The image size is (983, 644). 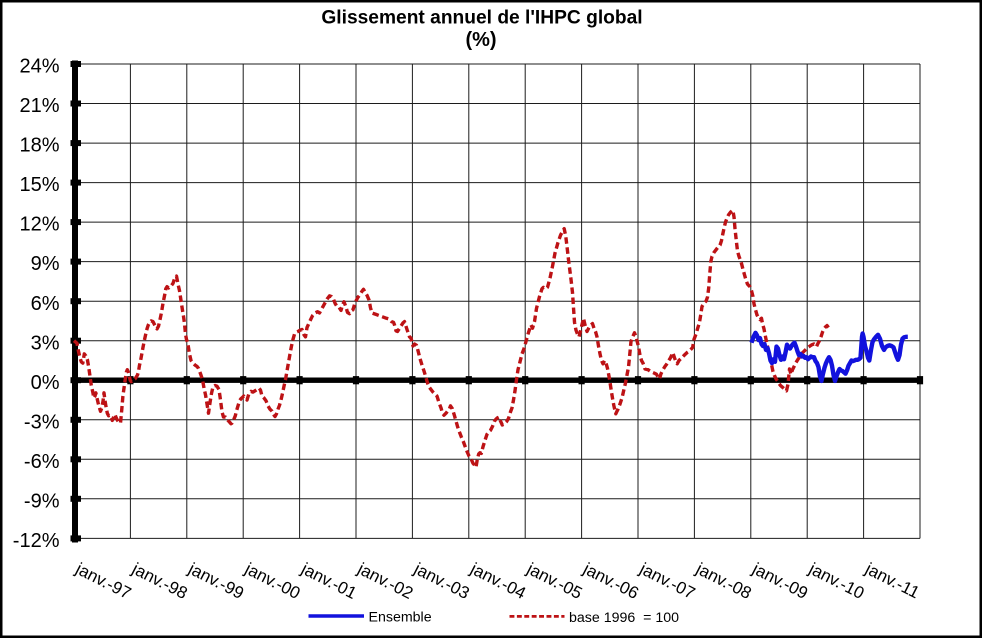 What do you see at coordinates (42, 422) in the screenshot?
I see `svg-text: -3%` at bounding box center [42, 422].